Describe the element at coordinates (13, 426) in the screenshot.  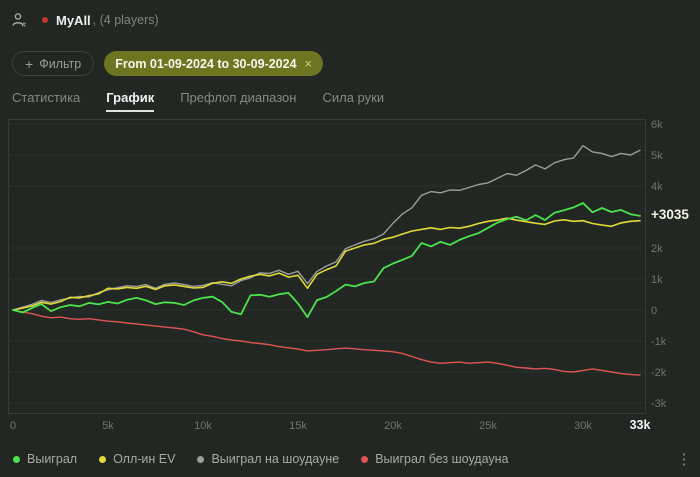
I see `x-tick-label: 0` at that location.